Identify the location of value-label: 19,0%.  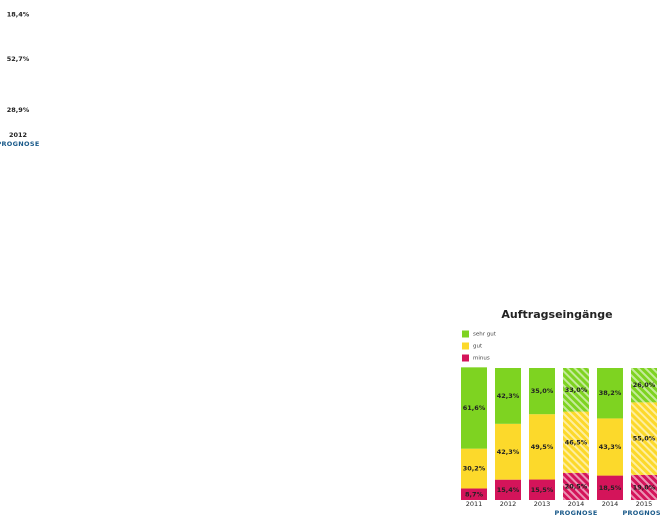
(644, 487).